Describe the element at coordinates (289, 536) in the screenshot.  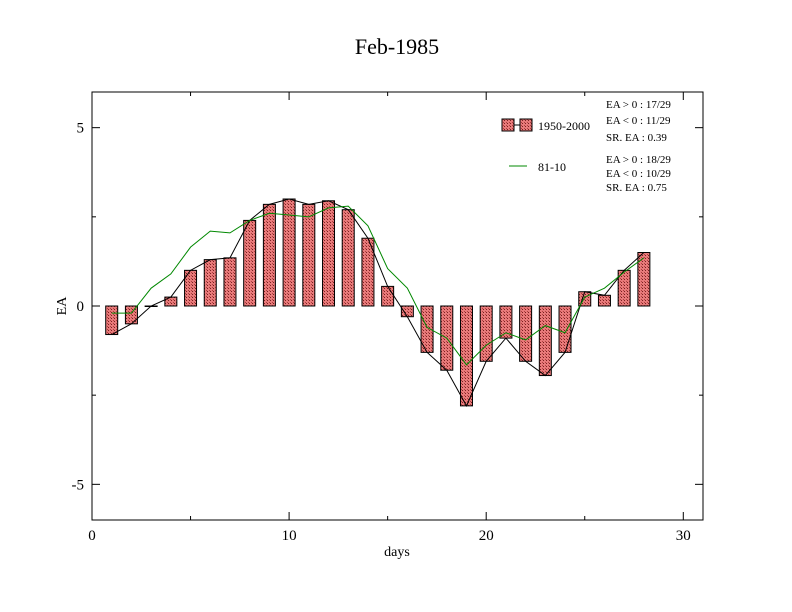
I see `x-tick-label: 10` at that location.